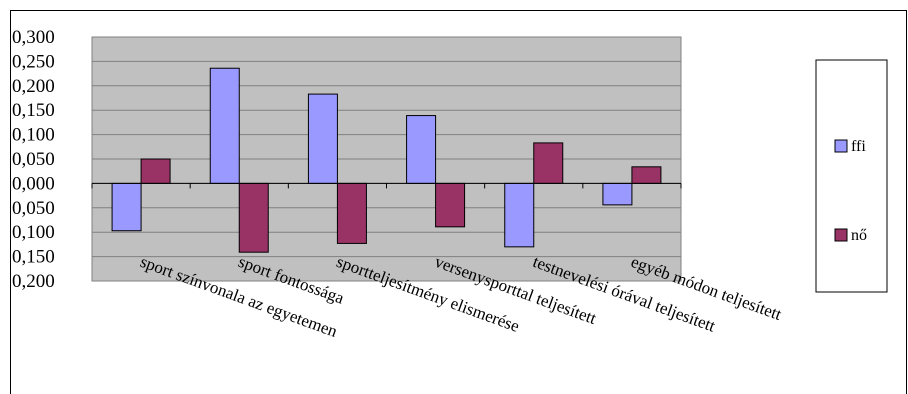  I want to click on y-tick-label: 0,300, so click(33, 37).